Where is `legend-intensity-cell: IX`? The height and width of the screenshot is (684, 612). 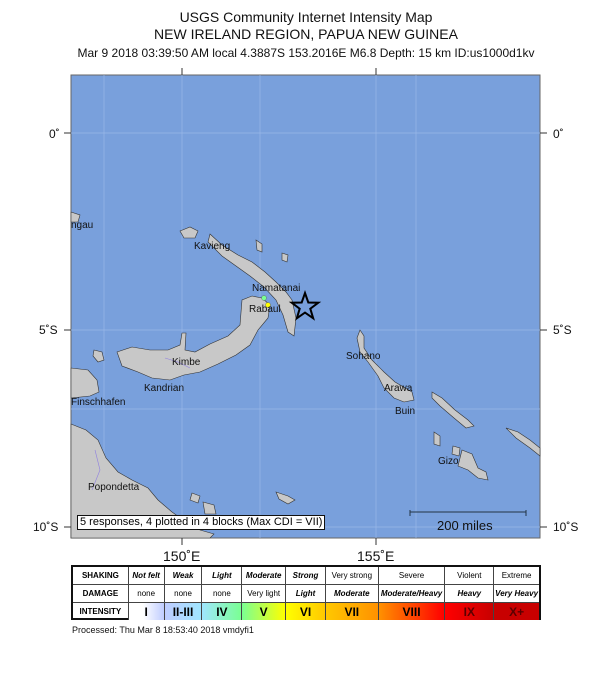
legend-intensity-cell: IX is located at coordinates (470, 611).